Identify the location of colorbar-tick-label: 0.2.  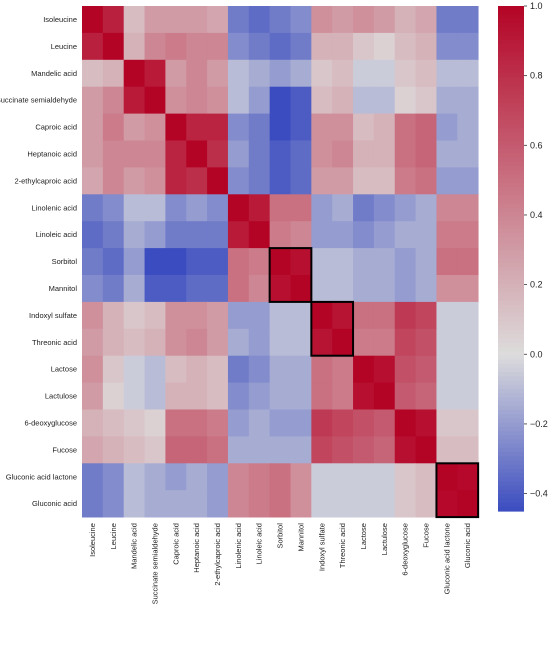
(536, 285).